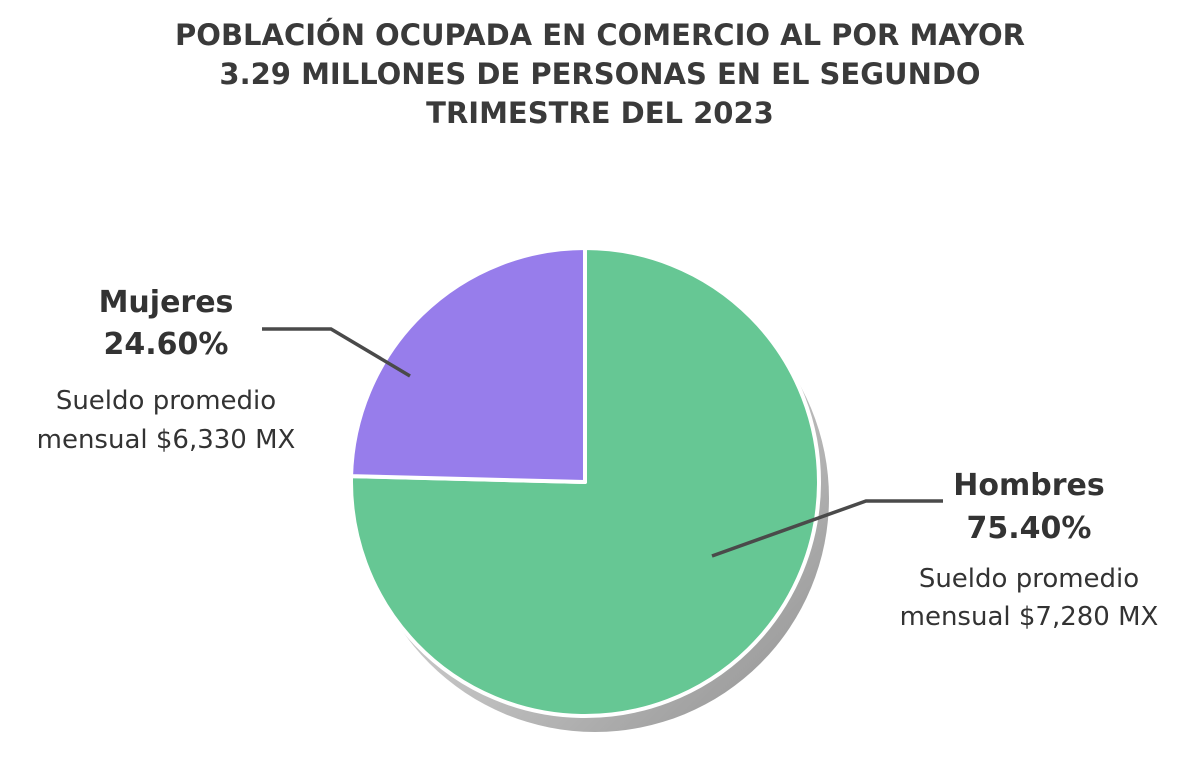  I want to click on chart-title-line-3: TRIMESTRE DEL 2023, so click(600, 113).